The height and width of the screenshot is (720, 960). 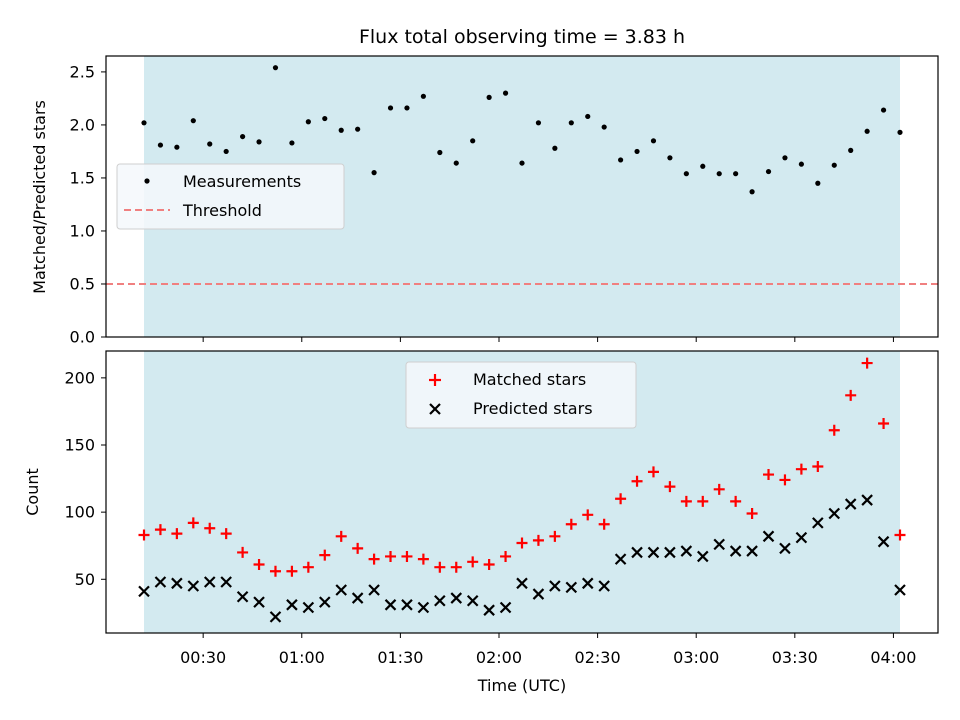 What do you see at coordinates (400, 657) in the screenshot?
I see `bottom-xtick-label: 01:30` at bounding box center [400, 657].